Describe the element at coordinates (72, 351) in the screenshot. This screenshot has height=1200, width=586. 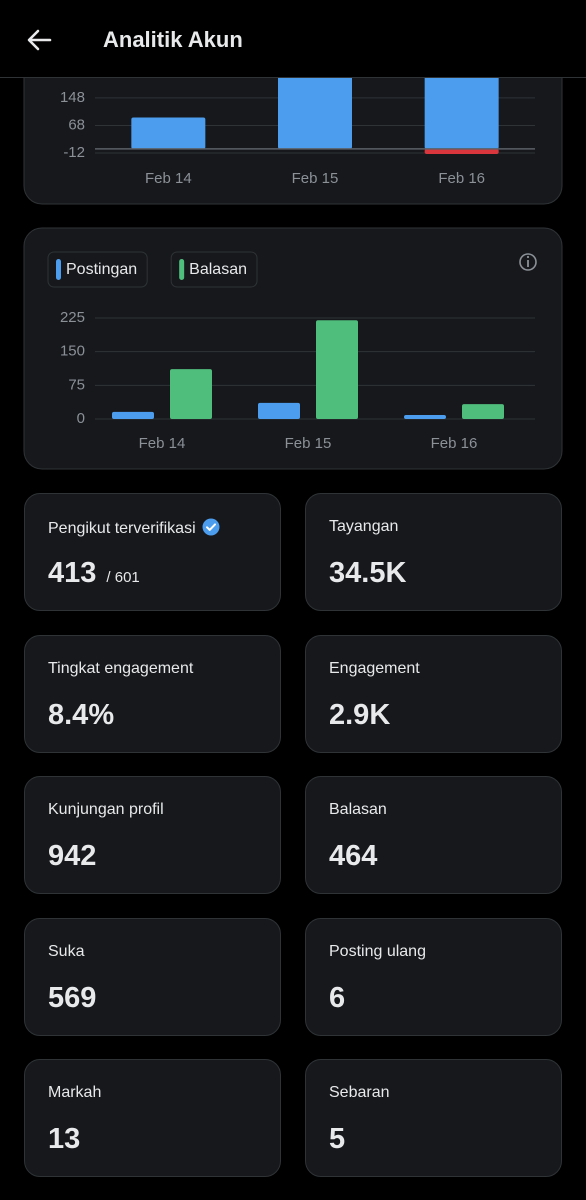
I see `y-tick-label: 150` at that location.